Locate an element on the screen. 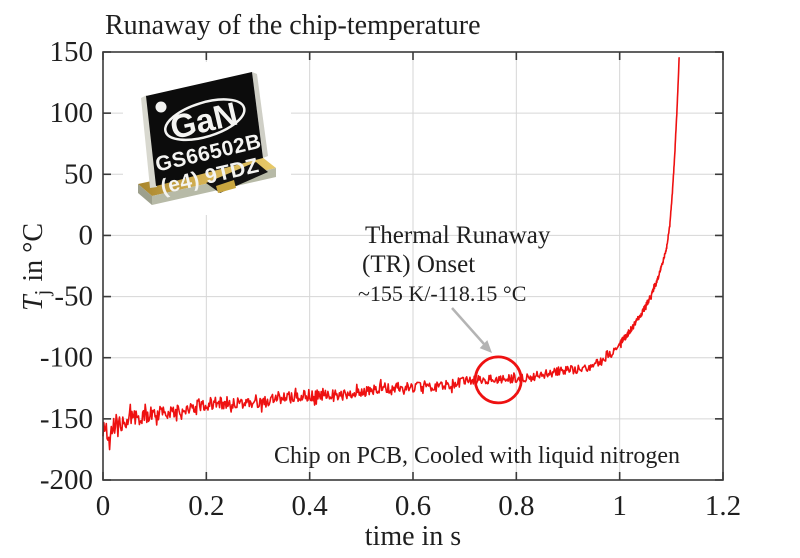 Image resolution: width=800 pixels, height=558 pixels. y-axis-label-rest: in °C is located at coordinates (33, 252).